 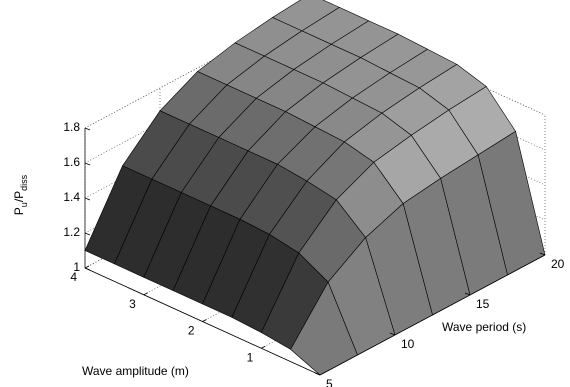 I want to click on x-tick-label: 3, so click(x=132, y=304).